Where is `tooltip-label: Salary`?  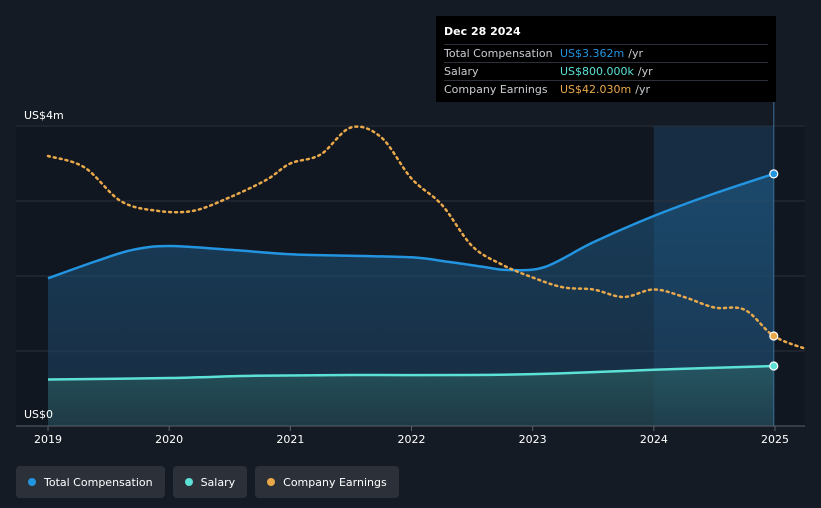
tooltip-label: Salary is located at coordinates (461, 71).